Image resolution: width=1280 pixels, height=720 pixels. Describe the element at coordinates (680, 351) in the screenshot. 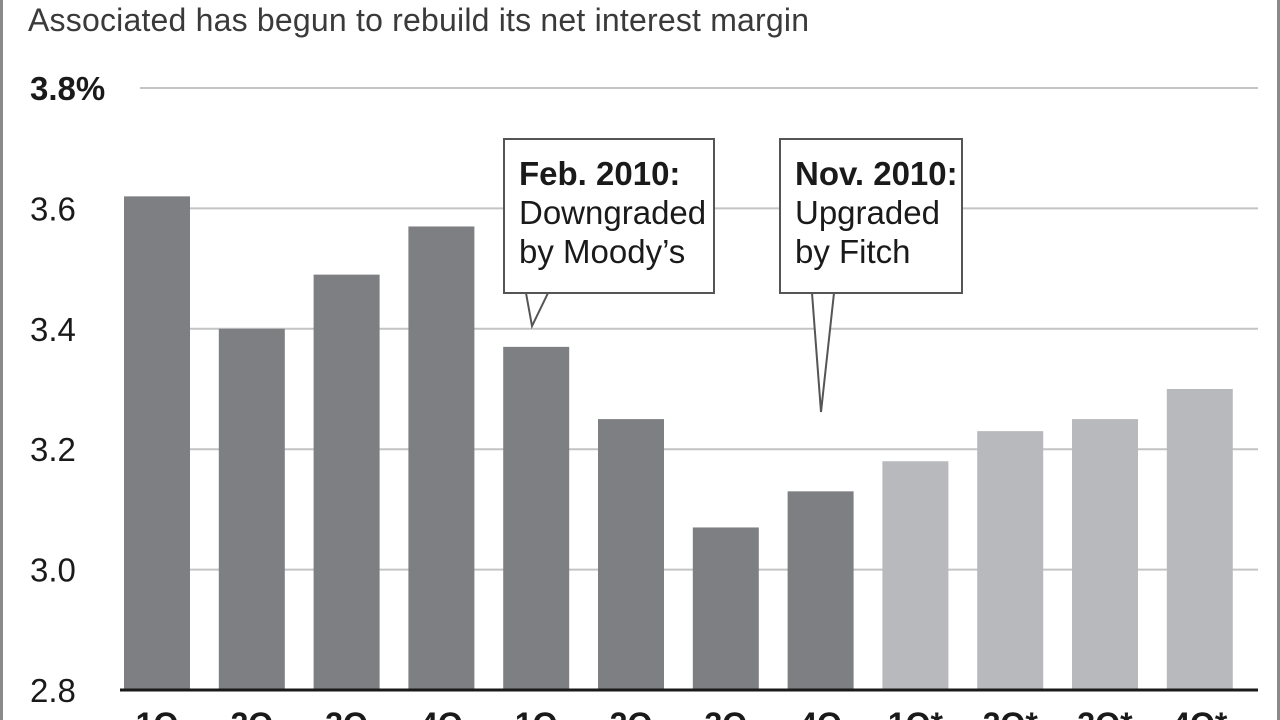

I see `callout-pointers` at that location.